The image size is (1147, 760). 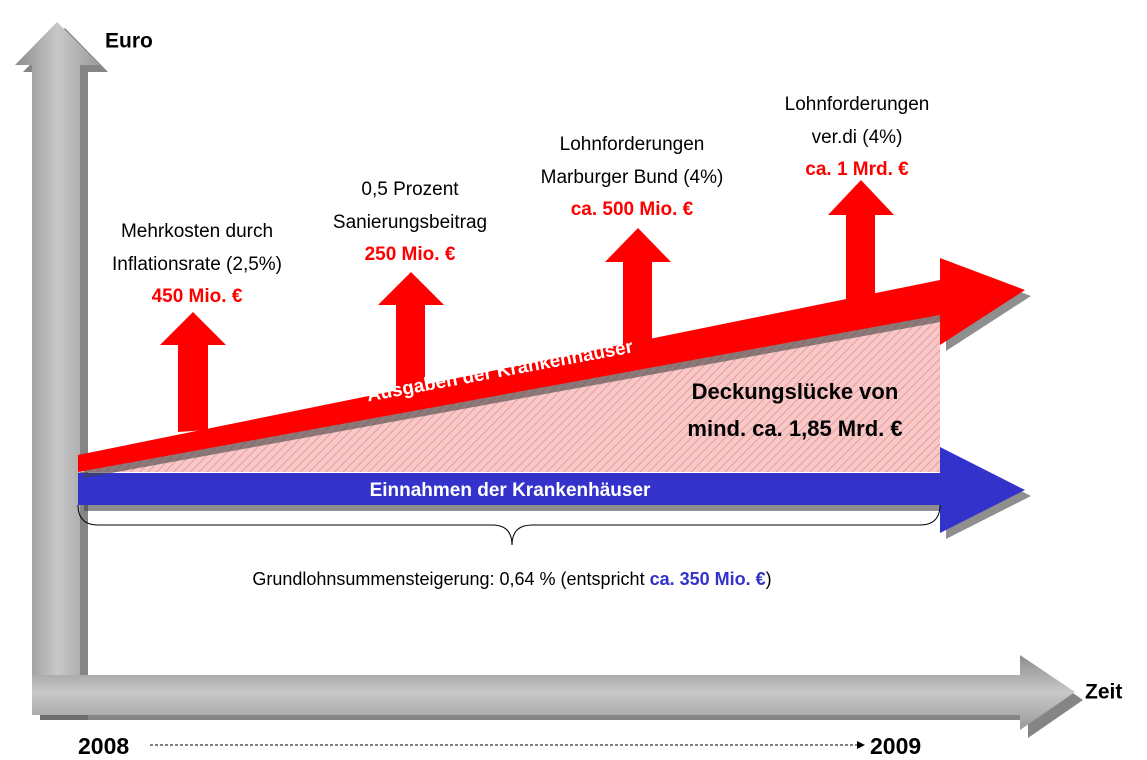 I want to click on factor-amount: ca. 500 Mio. €, so click(x=632, y=209).